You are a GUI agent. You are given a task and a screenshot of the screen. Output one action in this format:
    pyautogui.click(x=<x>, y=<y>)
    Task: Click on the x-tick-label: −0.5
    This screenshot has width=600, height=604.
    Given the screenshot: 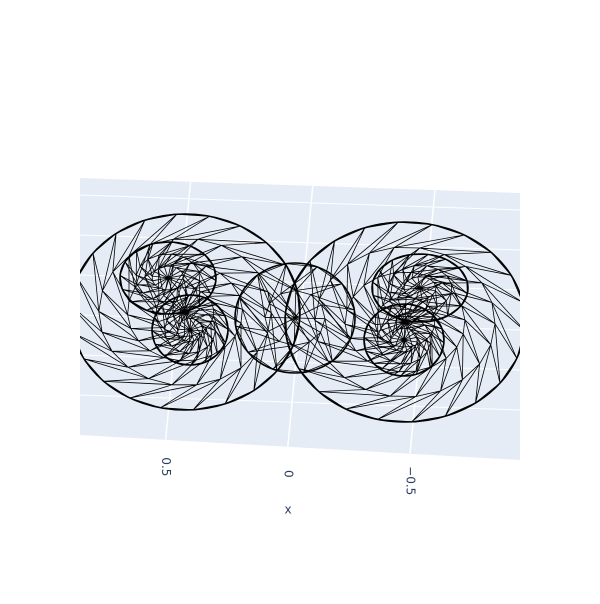 What is the action you would take?
    pyautogui.click(x=411, y=480)
    